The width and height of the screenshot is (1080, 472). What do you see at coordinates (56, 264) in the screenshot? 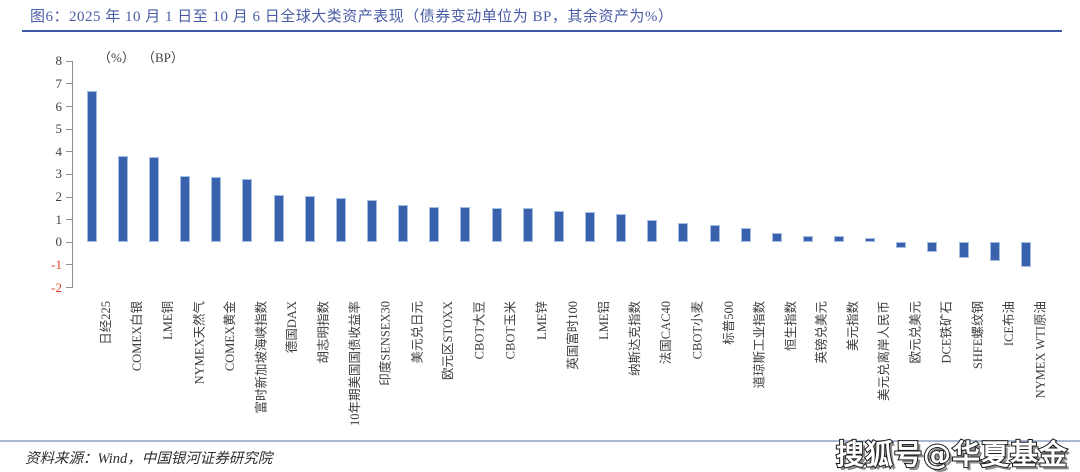
I see `y-axis-tick-label: -1` at bounding box center [56, 264].